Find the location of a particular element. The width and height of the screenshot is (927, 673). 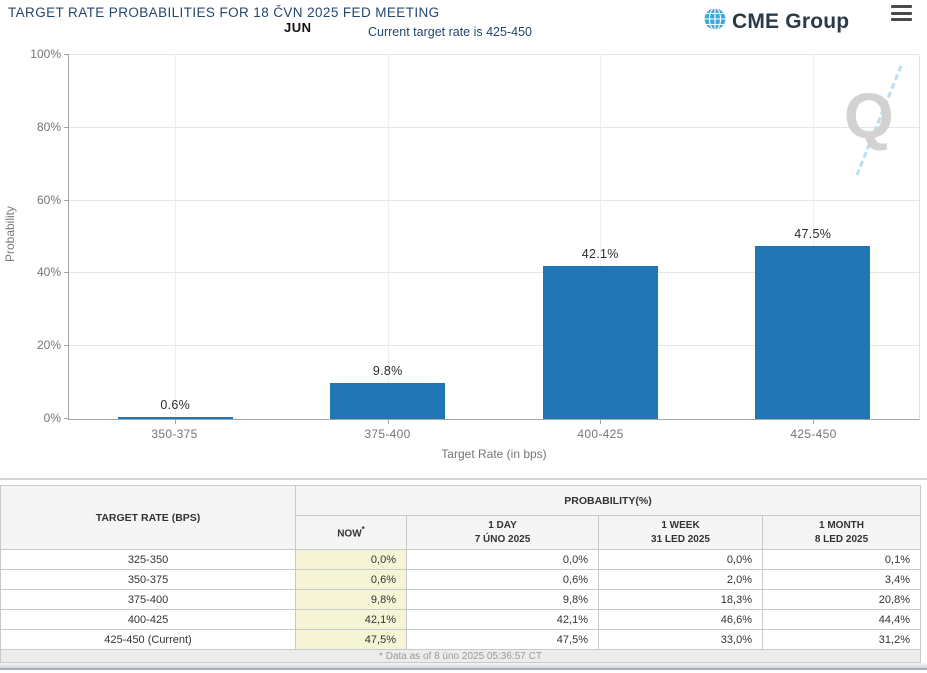

week-date: 31 LED 2025 is located at coordinates (680, 539).